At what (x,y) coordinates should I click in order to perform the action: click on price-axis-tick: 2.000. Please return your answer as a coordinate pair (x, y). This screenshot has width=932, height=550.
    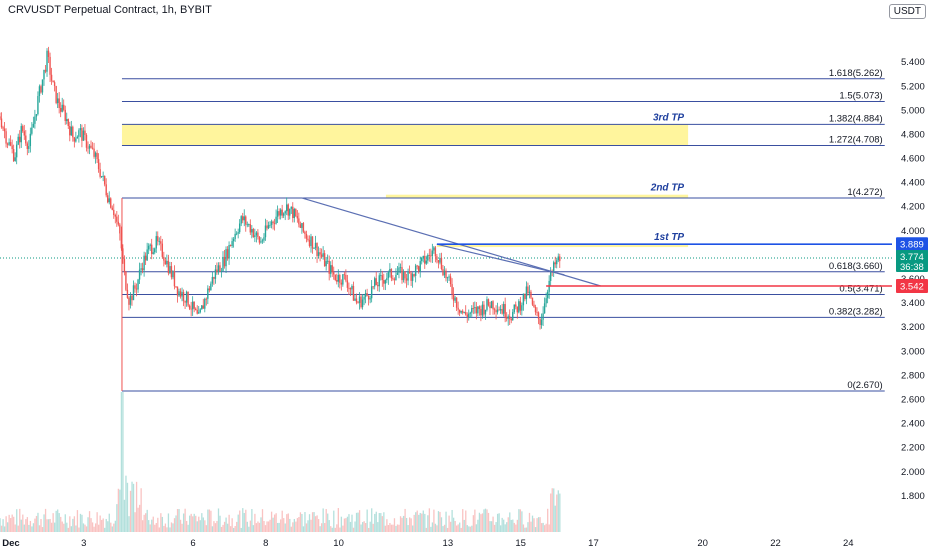
    Looking at the image, I should click on (913, 472).